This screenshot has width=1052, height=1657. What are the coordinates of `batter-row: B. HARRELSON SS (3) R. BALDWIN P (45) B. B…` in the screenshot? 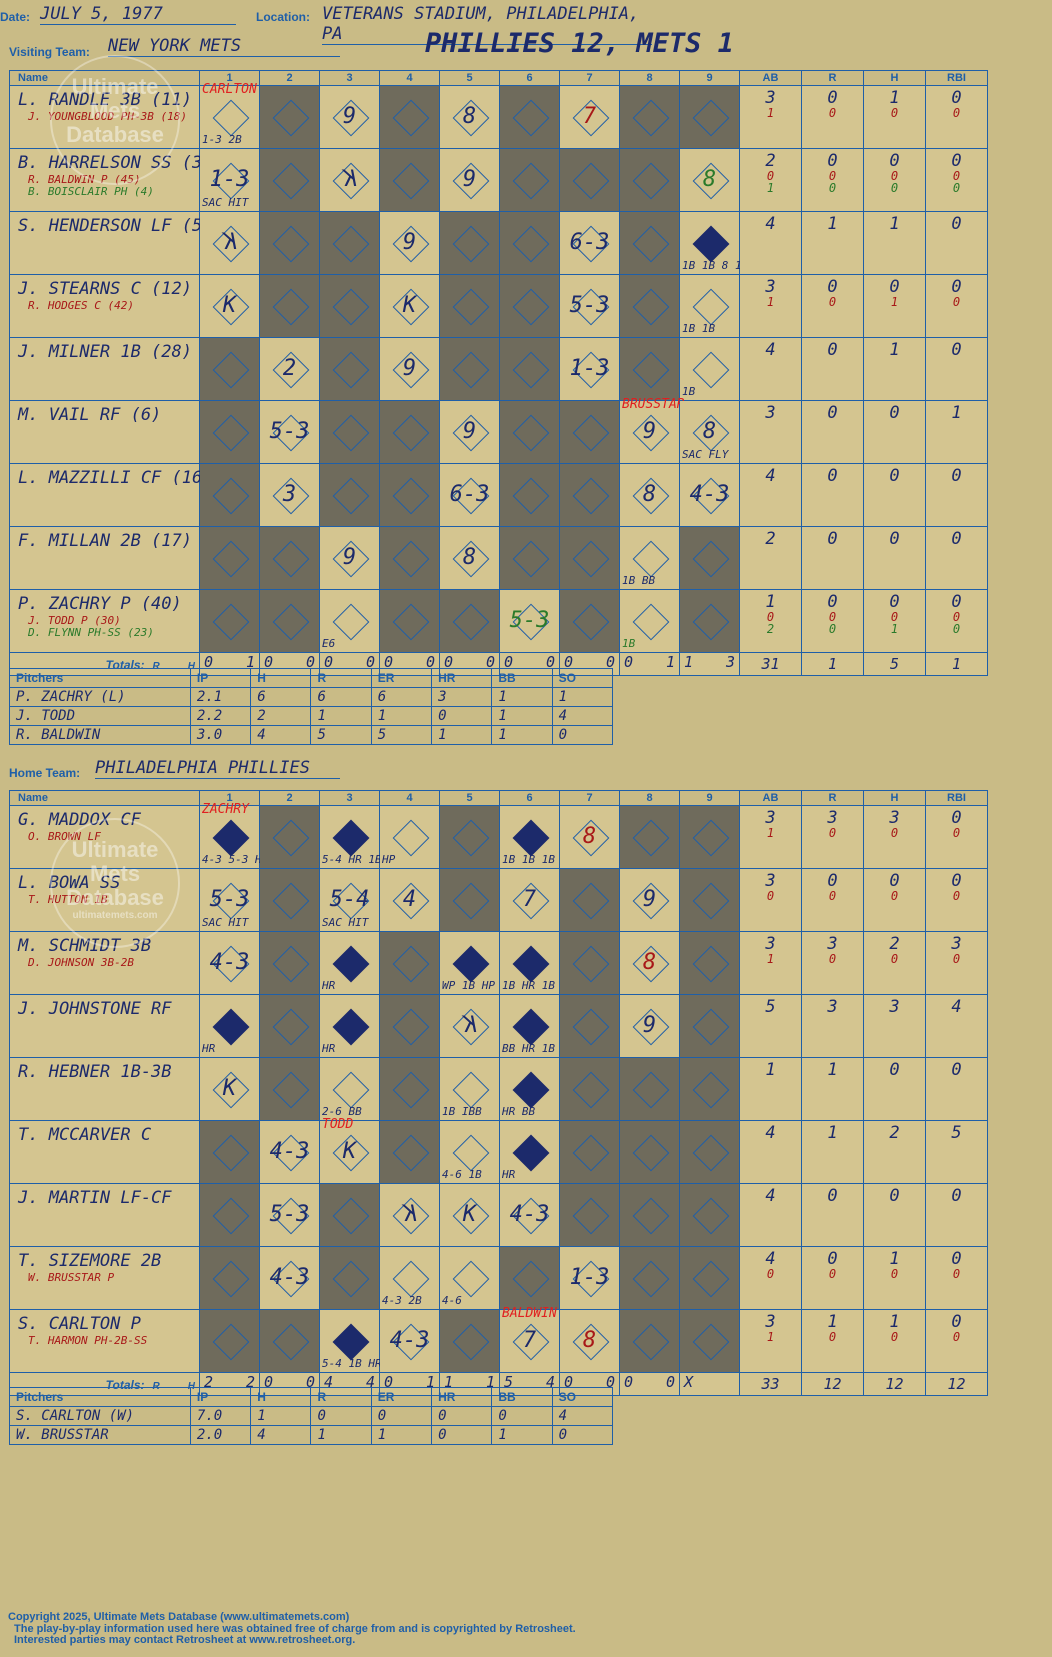 It's located at (498, 180).